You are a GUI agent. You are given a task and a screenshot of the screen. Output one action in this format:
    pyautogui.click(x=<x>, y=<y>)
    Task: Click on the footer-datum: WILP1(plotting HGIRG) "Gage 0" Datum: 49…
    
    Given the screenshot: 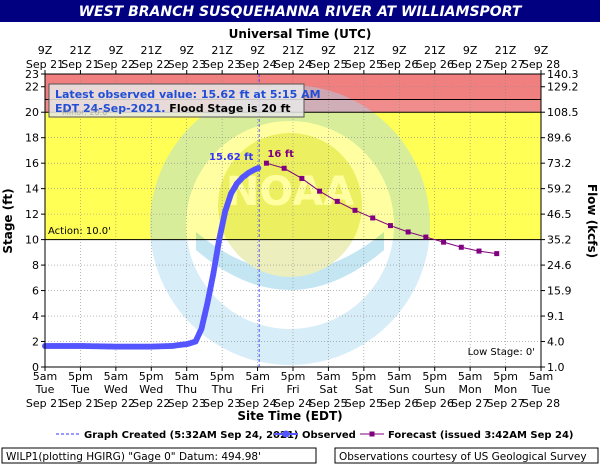 What is the action you would take?
    pyautogui.click(x=133, y=457)
    